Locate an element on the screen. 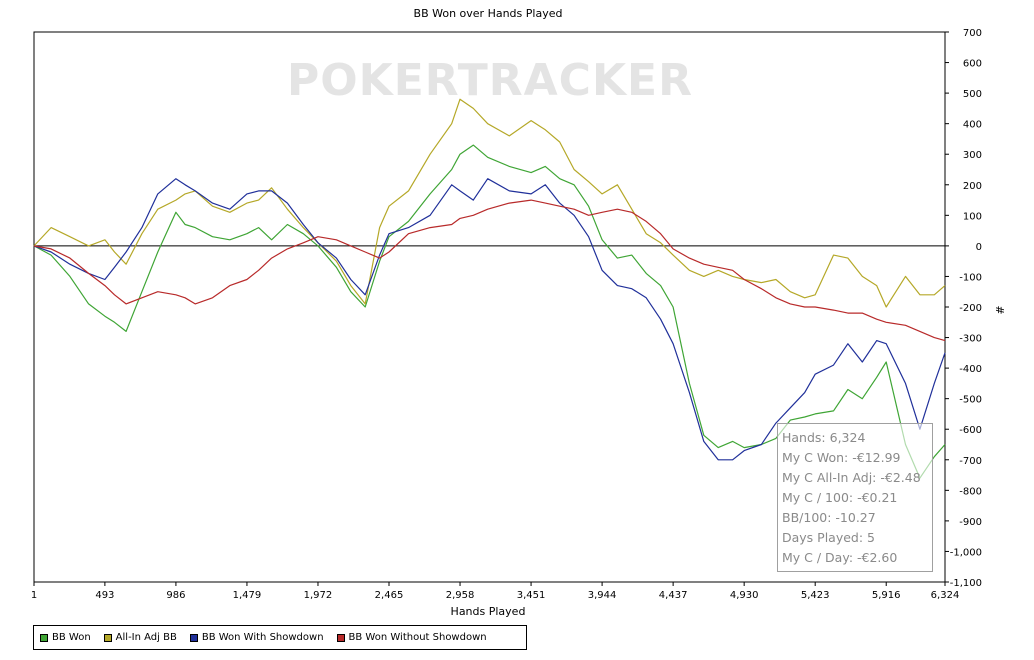 This screenshot has width=1034, height=660. y-tick-label: 700 is located at coordinates (972, 33).